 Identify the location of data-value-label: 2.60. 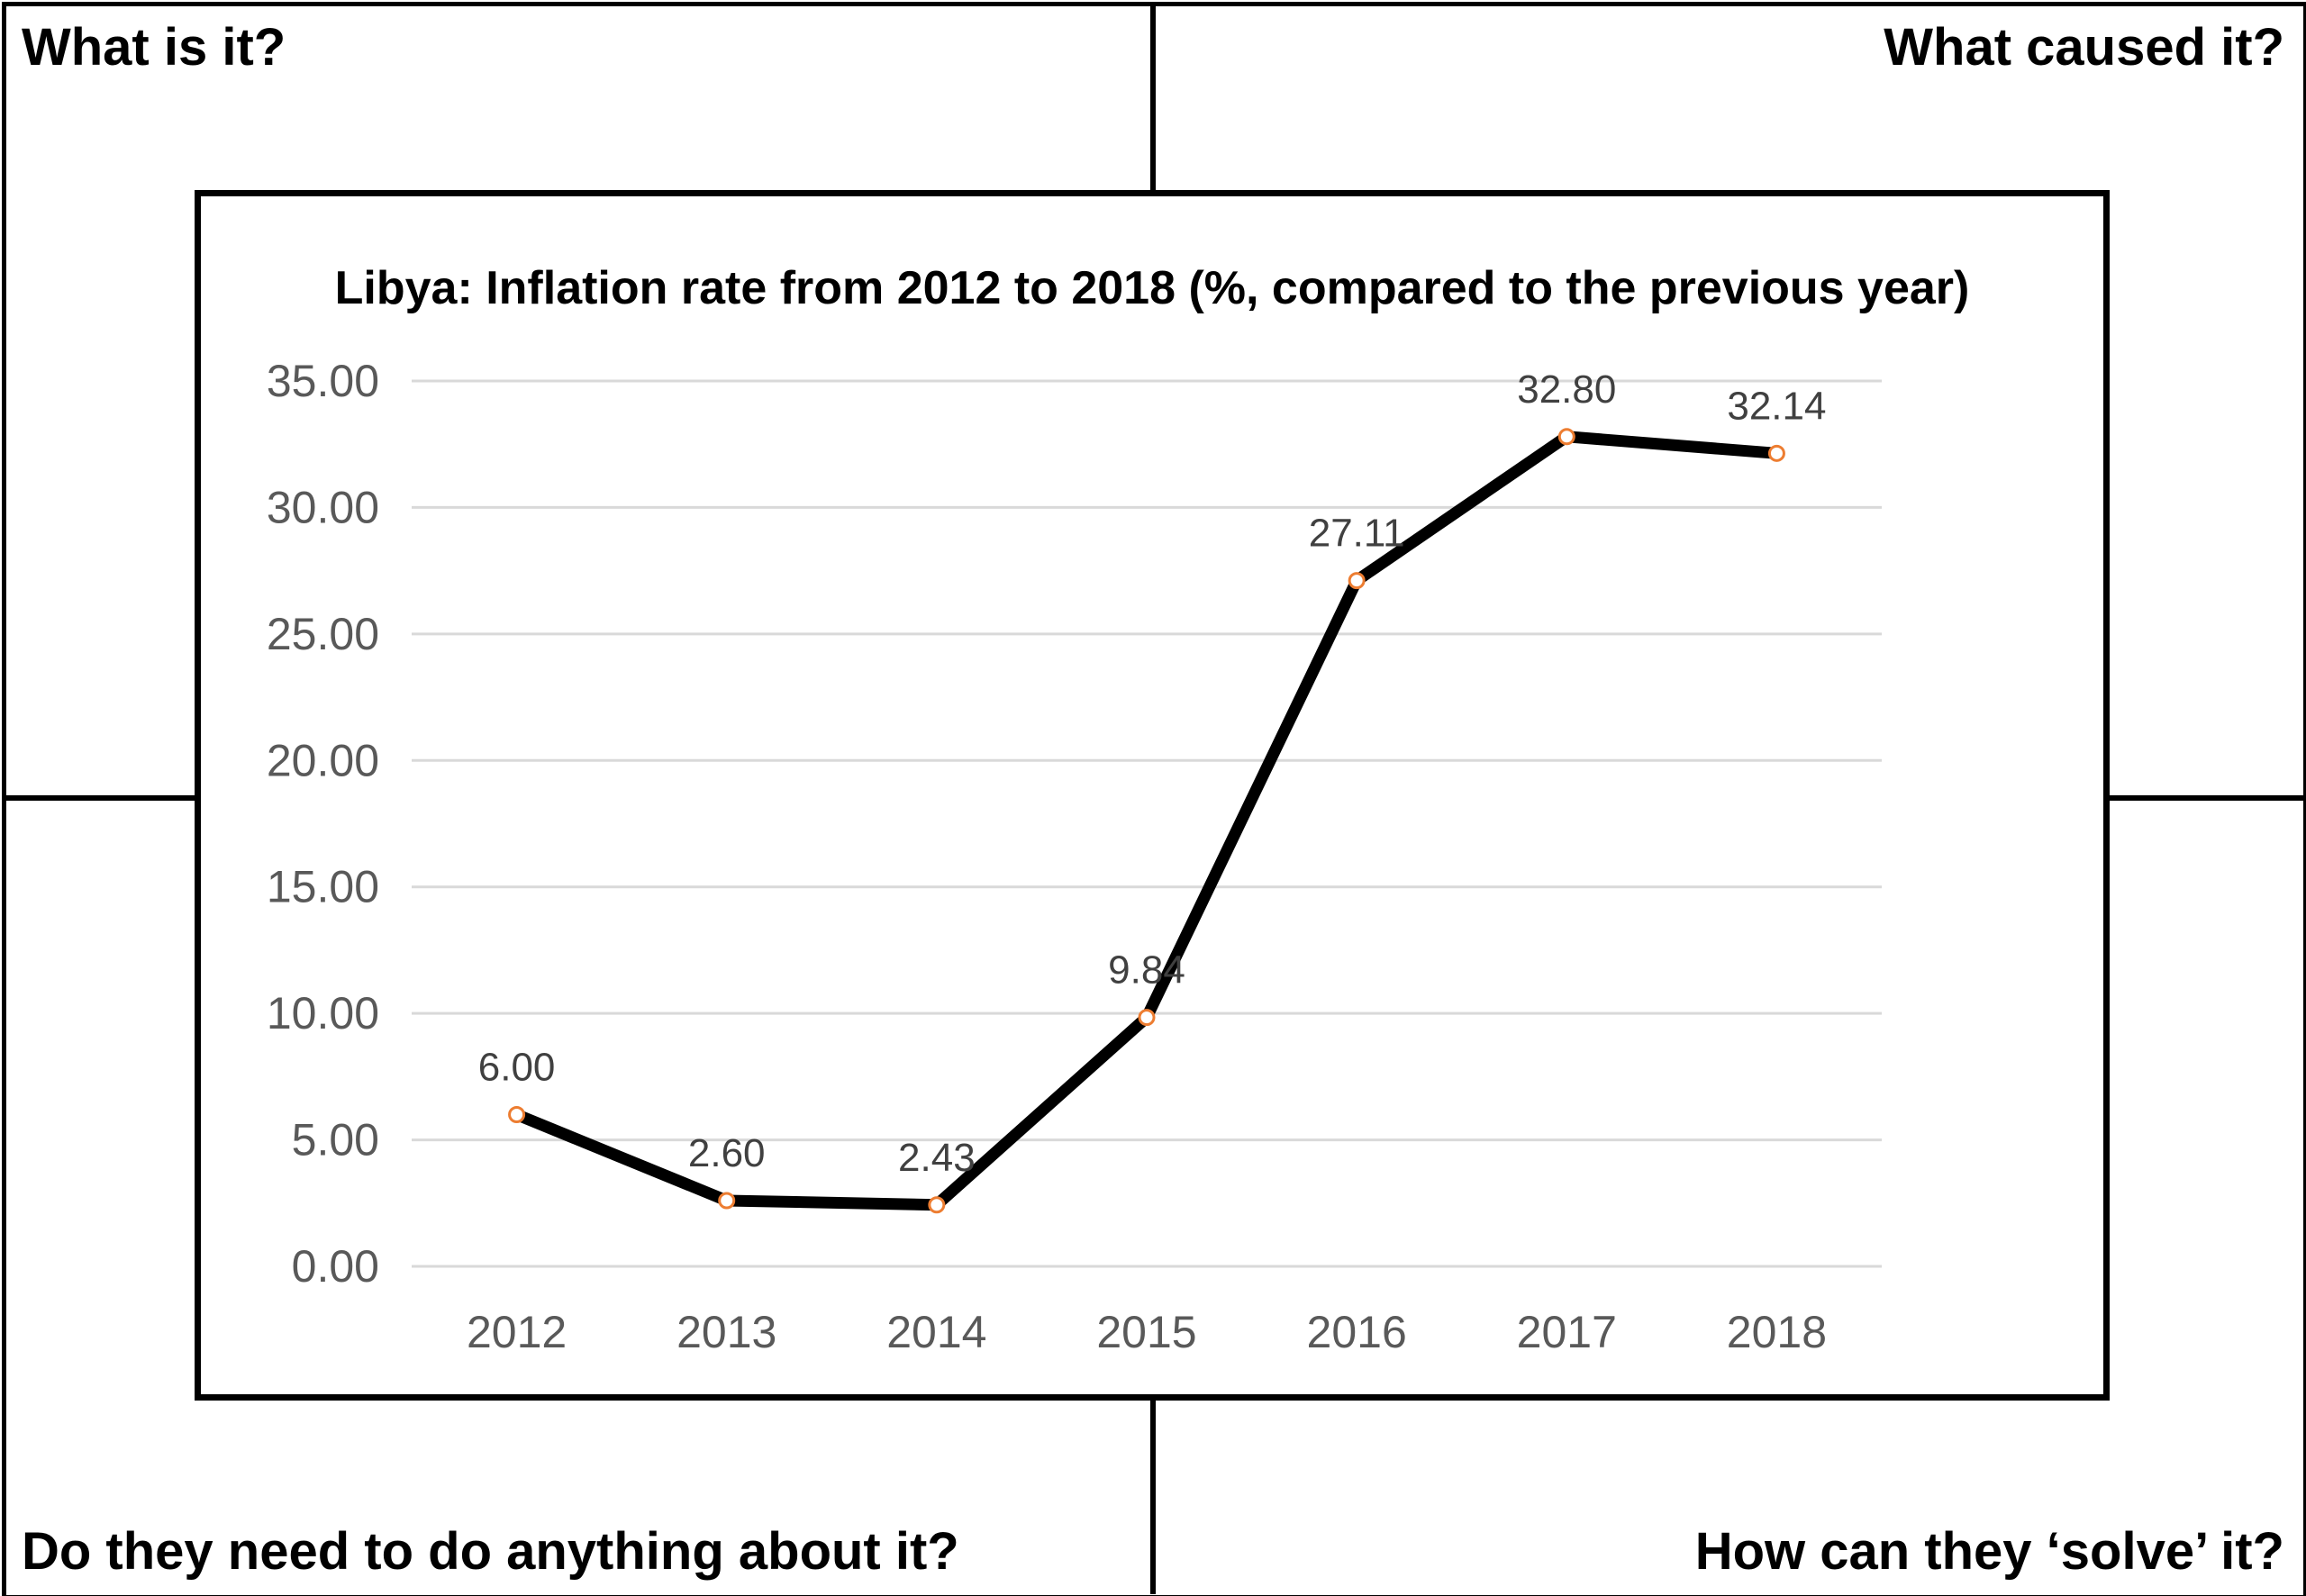
(727, 1153).